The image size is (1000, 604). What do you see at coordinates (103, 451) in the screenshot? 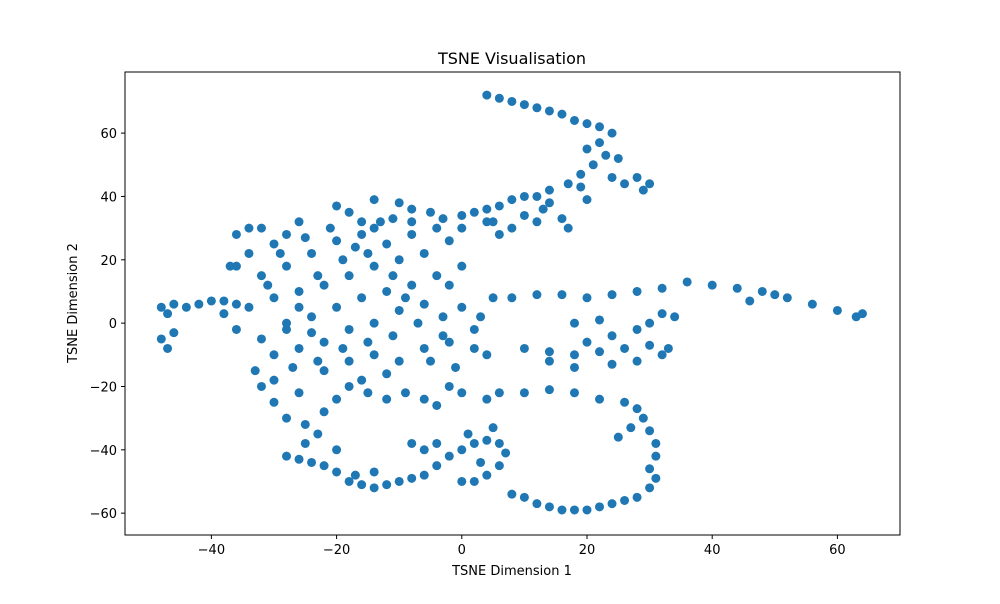
I see `y-tick-label: −40` at bounding box center [103, 451].